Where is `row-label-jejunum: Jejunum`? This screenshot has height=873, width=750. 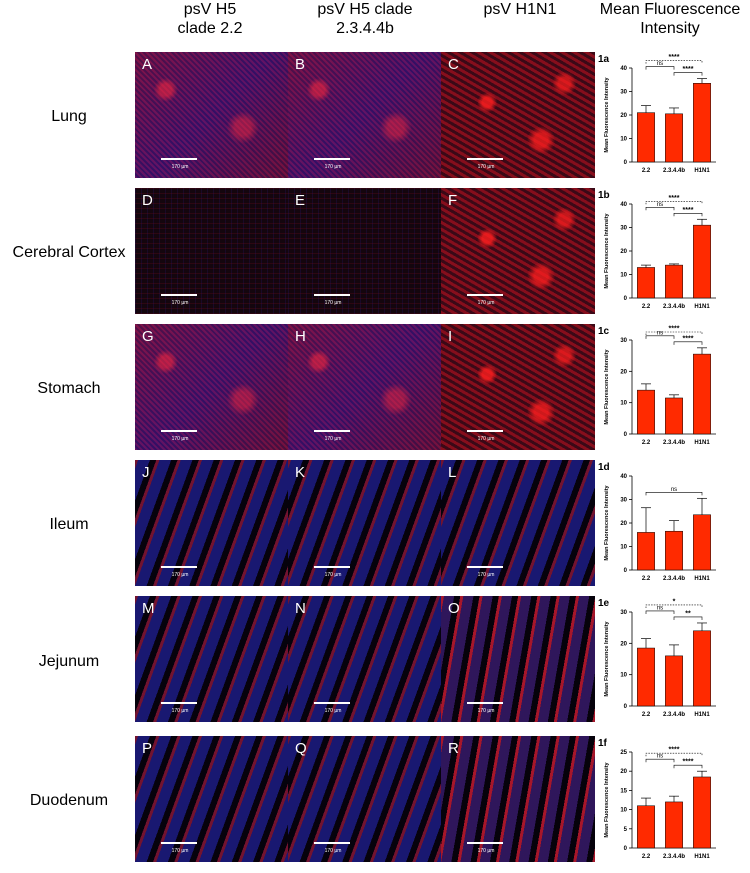
row-label-jejunum: Jejunum is located at coordinates (69, 661).